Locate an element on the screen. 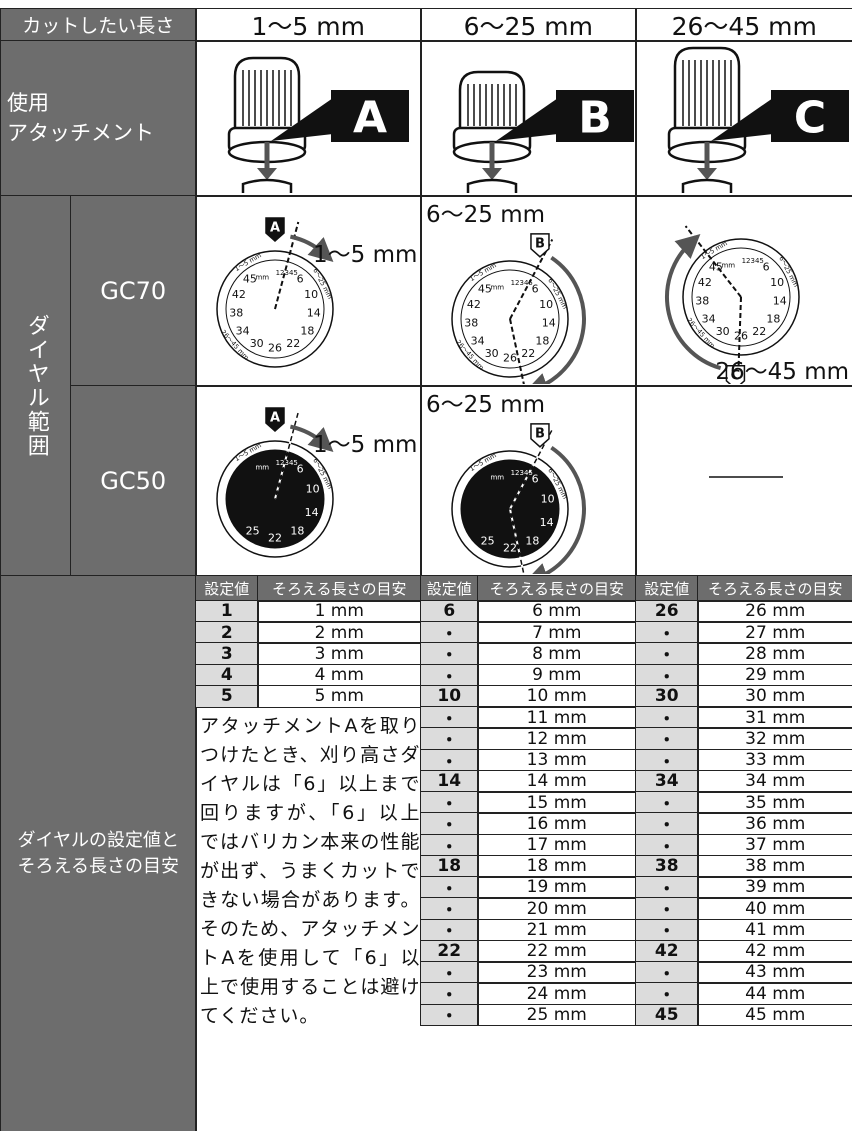 The width and height of the screenshot is (852, 1131). header-label: カットしたい長さ is located at coordinates (98, 25).